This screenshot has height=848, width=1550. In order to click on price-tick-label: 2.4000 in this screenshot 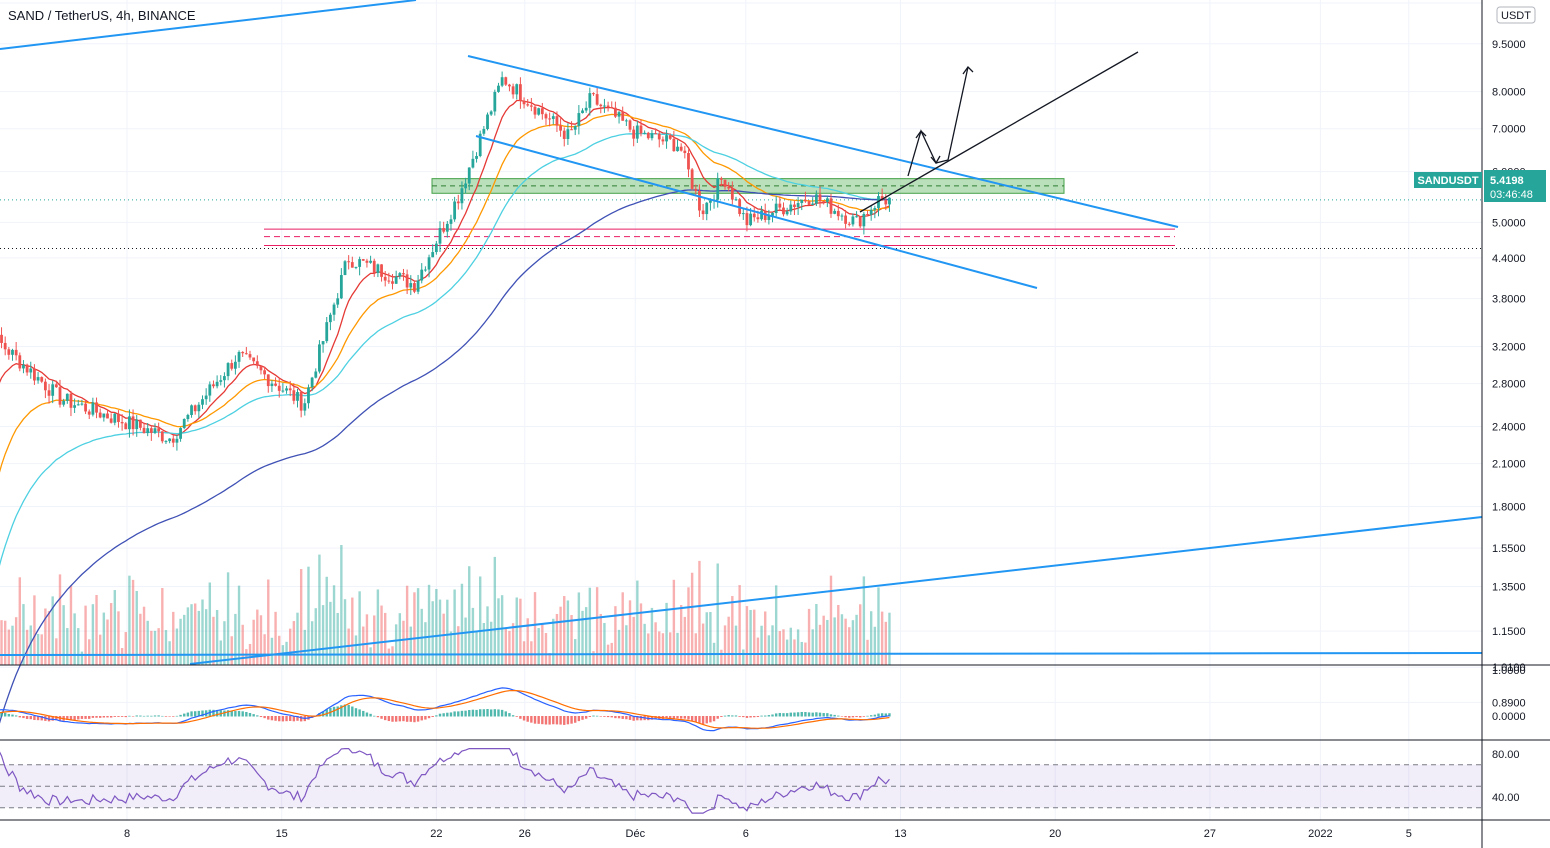, I will do `click(1509, 427)`.